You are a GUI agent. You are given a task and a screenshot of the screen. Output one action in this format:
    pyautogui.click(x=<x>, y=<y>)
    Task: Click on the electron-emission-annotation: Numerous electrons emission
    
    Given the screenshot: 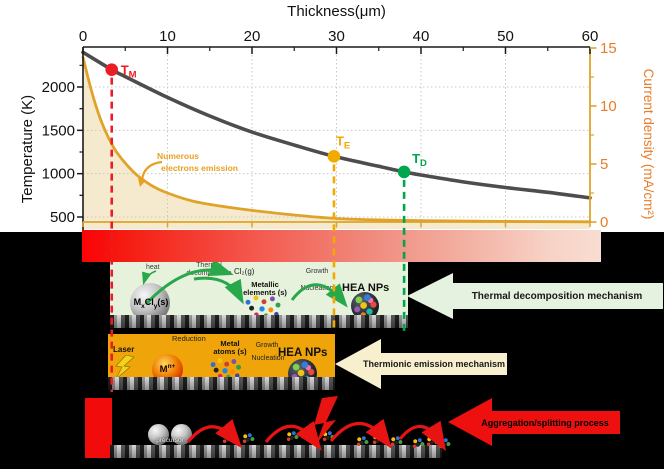 What is the action you would take?
    pyautogui.click(x=197, y=162)
    